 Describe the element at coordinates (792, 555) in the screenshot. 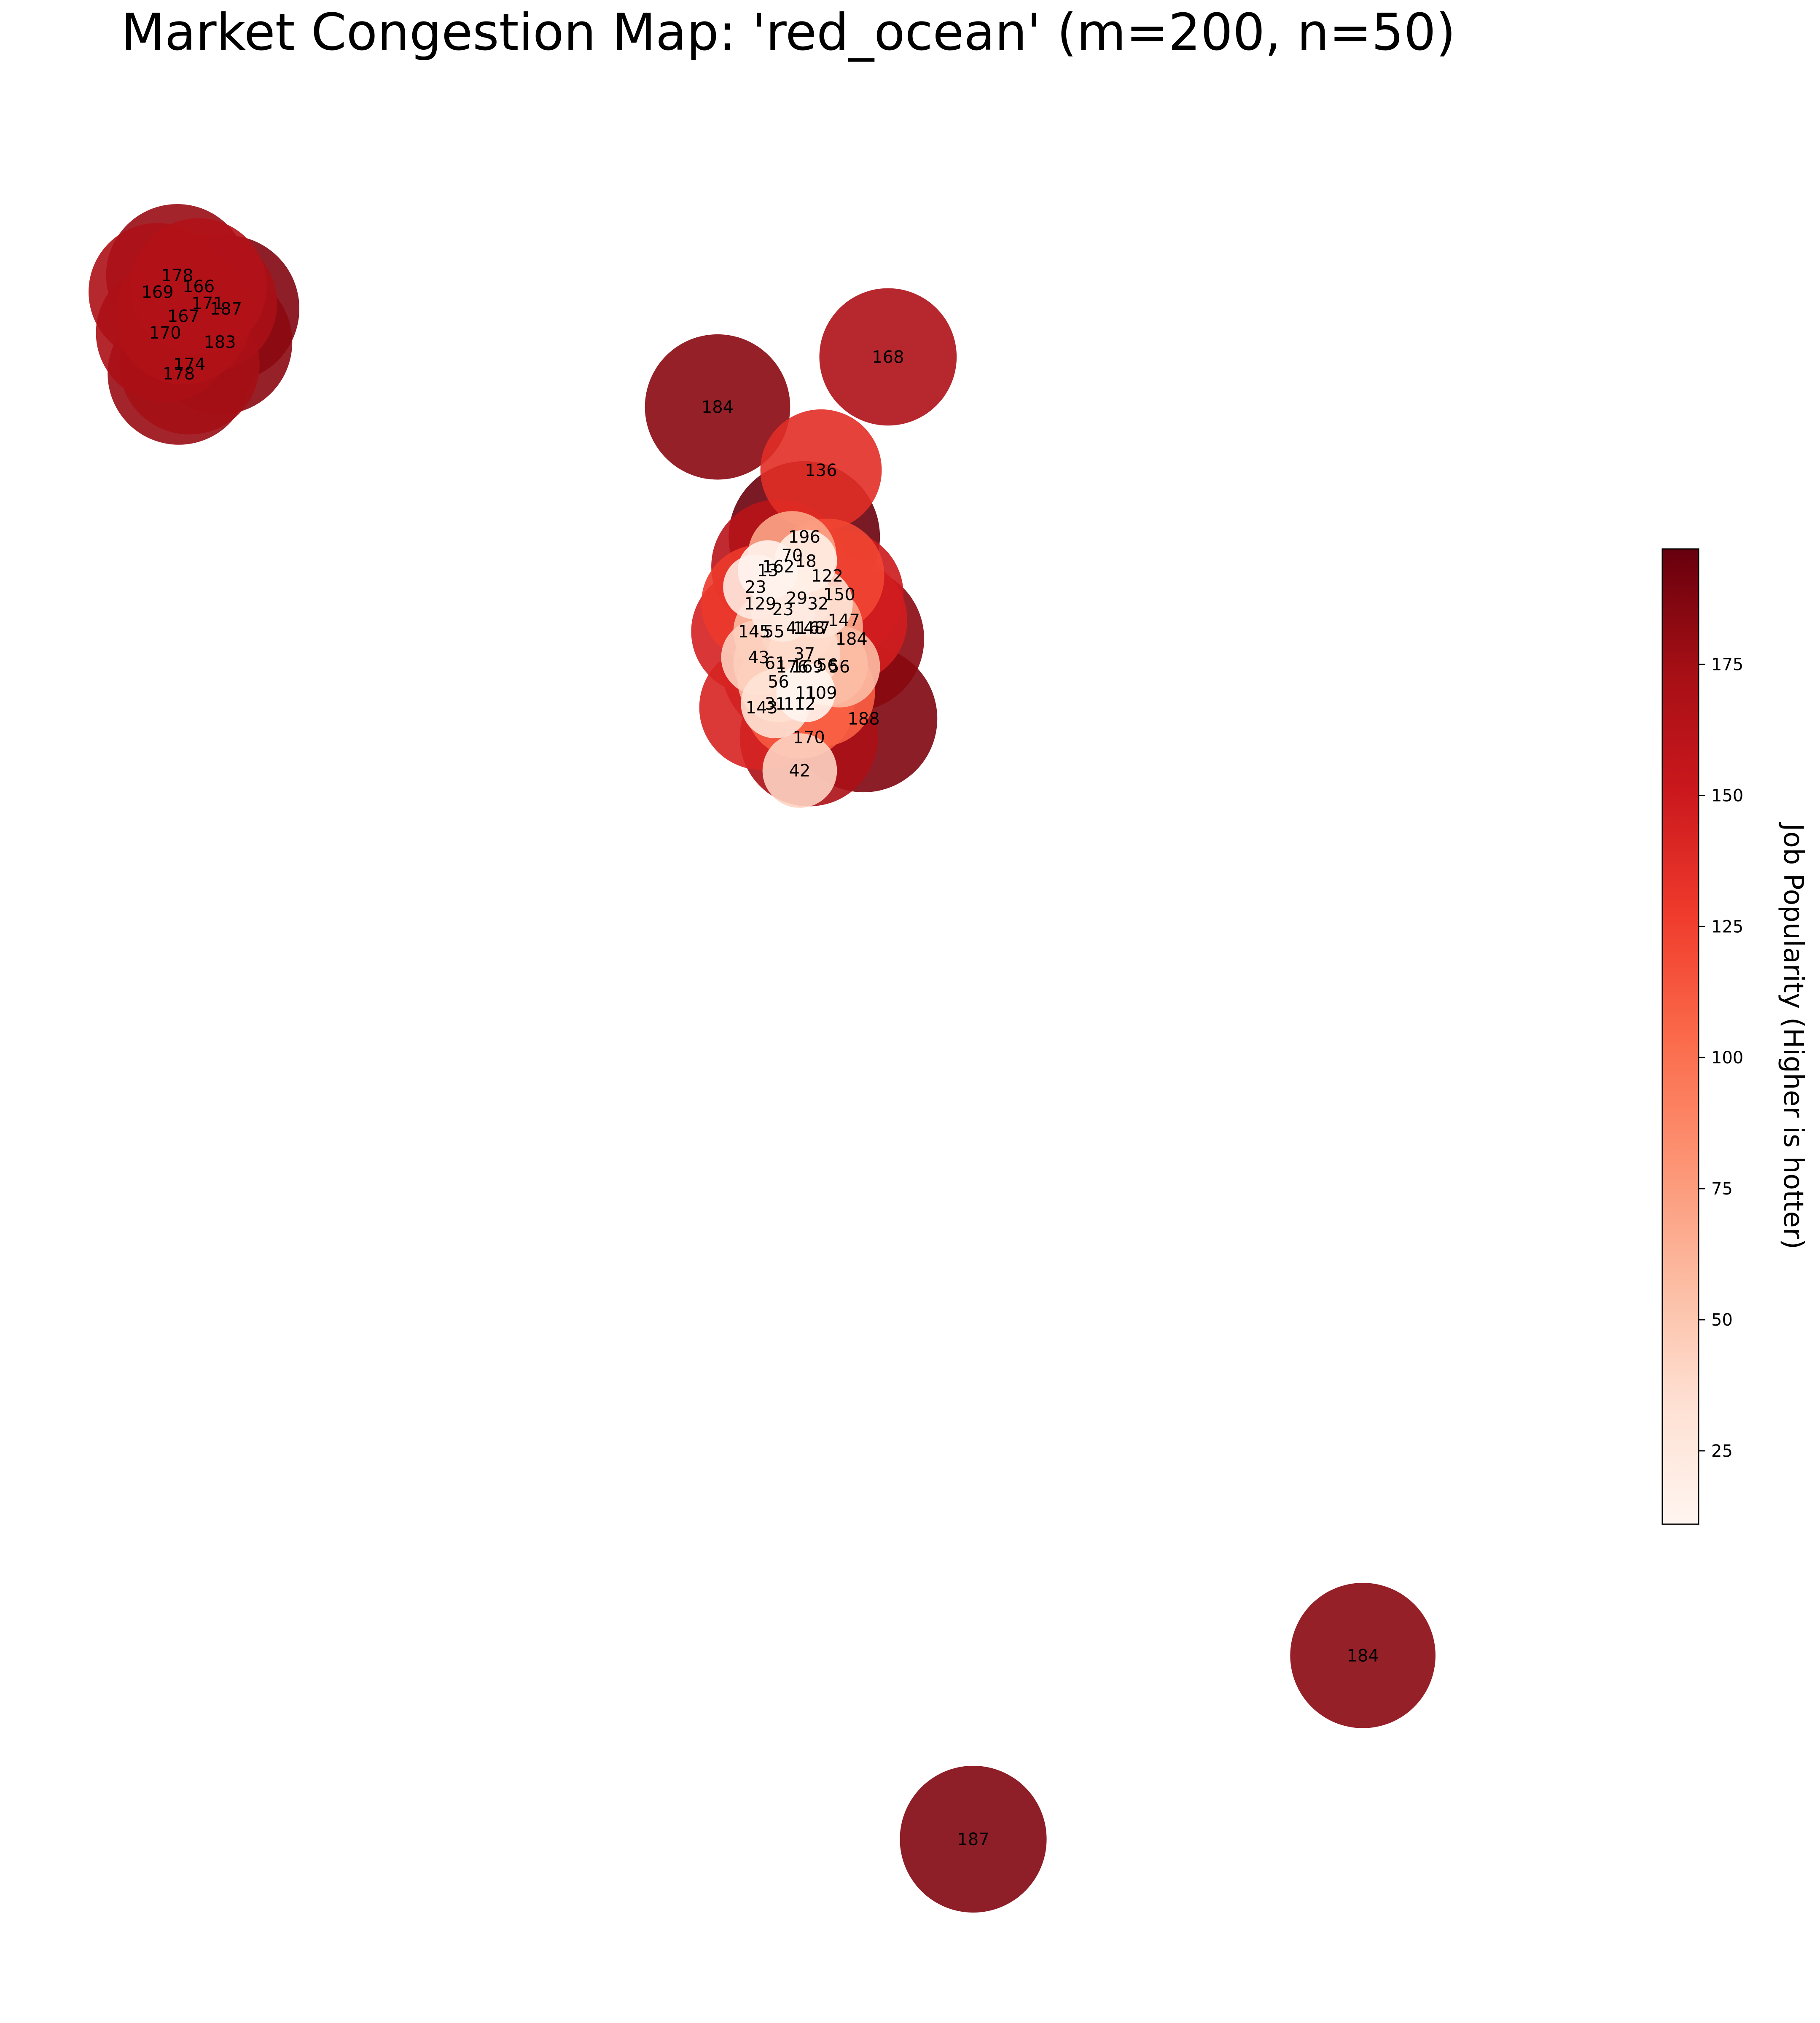

I see `bubble-label-14: 70` at that location.